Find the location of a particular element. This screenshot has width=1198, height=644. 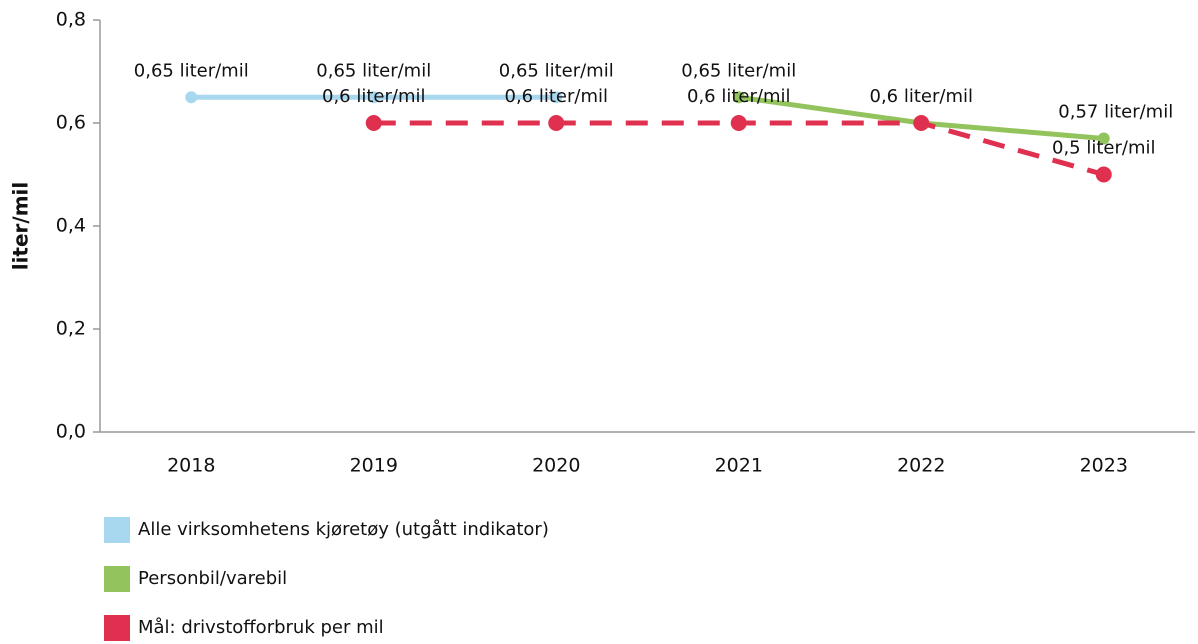

data-label: 0,57 liter/mil is located at coordinates (1115, 111).